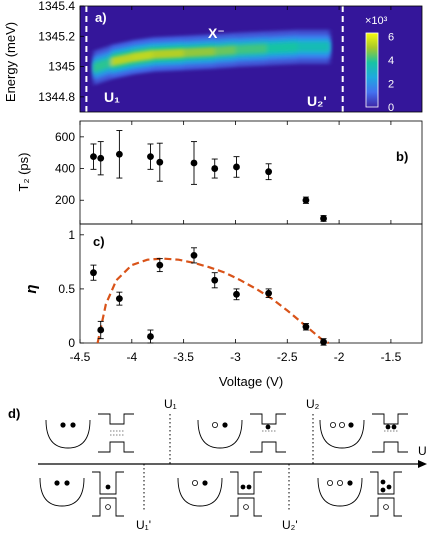 Image resolution: width=436 pixels, height=540 pixels. I want to click on x-axis-label: Voltage (V), so click(251, 381).